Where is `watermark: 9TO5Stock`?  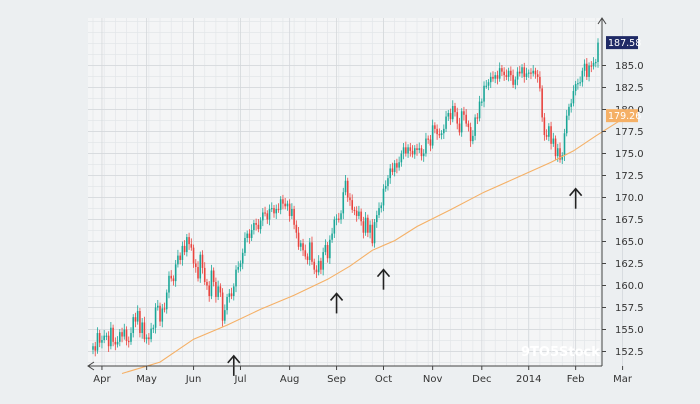 watermark: 9TO5Stock is located at coordinates (560, 352).